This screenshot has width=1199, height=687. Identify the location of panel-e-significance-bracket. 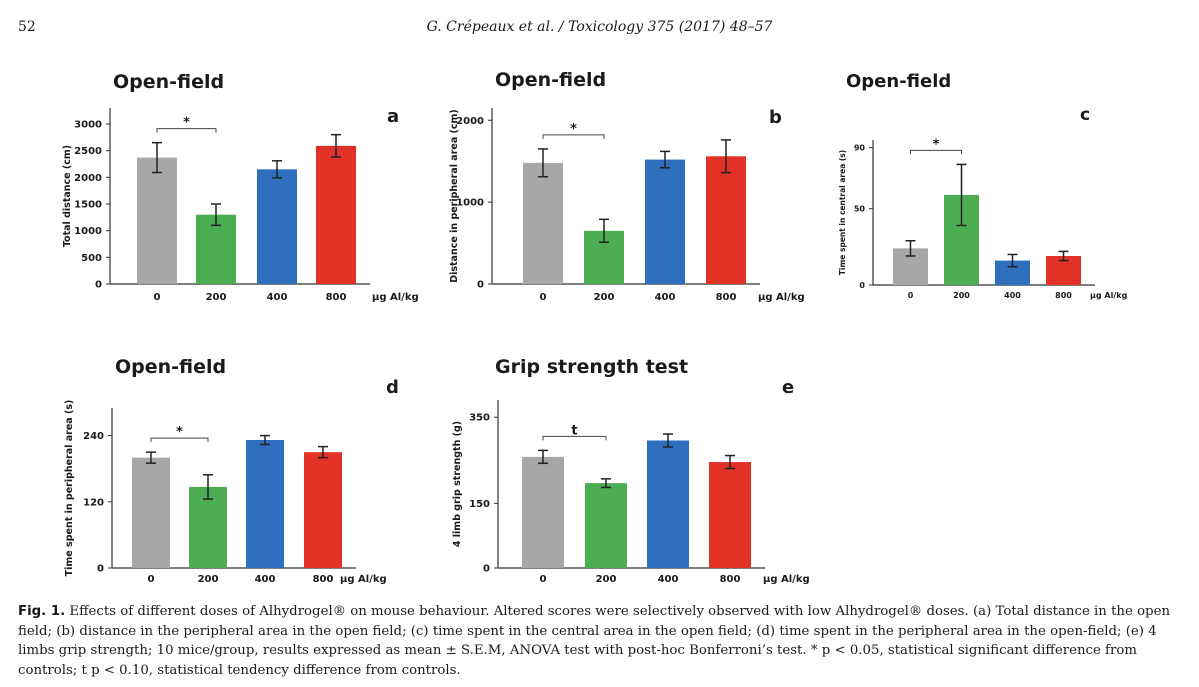
(574, 438).